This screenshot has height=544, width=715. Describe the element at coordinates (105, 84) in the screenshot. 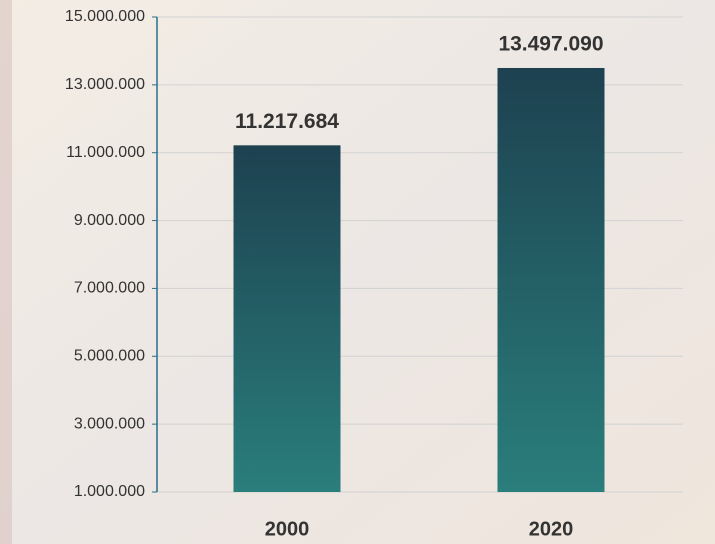

I see `y-tick-label: 13.000.000` at that location.